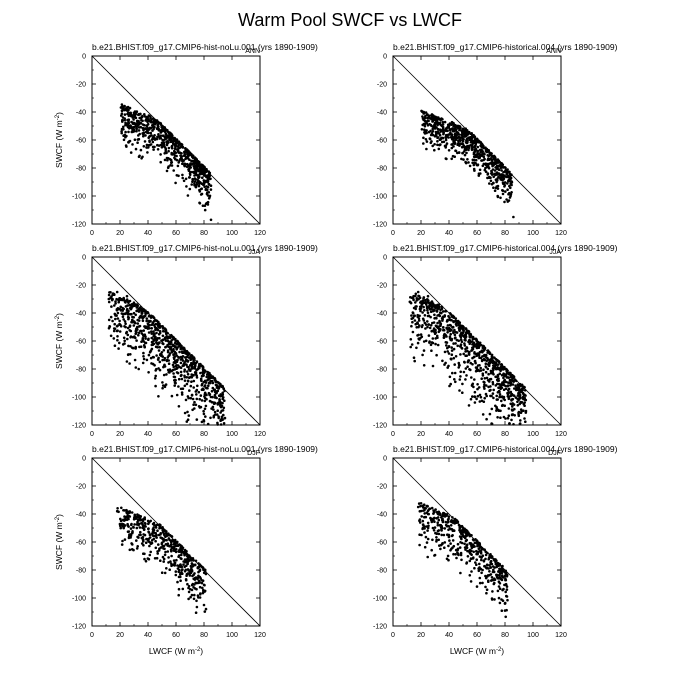 This screenshot has width=700, height=700. What do you see at coordinates (252, 51) in the screenshot?
I see `season-label: ANN` at bounding box center [252, 51].